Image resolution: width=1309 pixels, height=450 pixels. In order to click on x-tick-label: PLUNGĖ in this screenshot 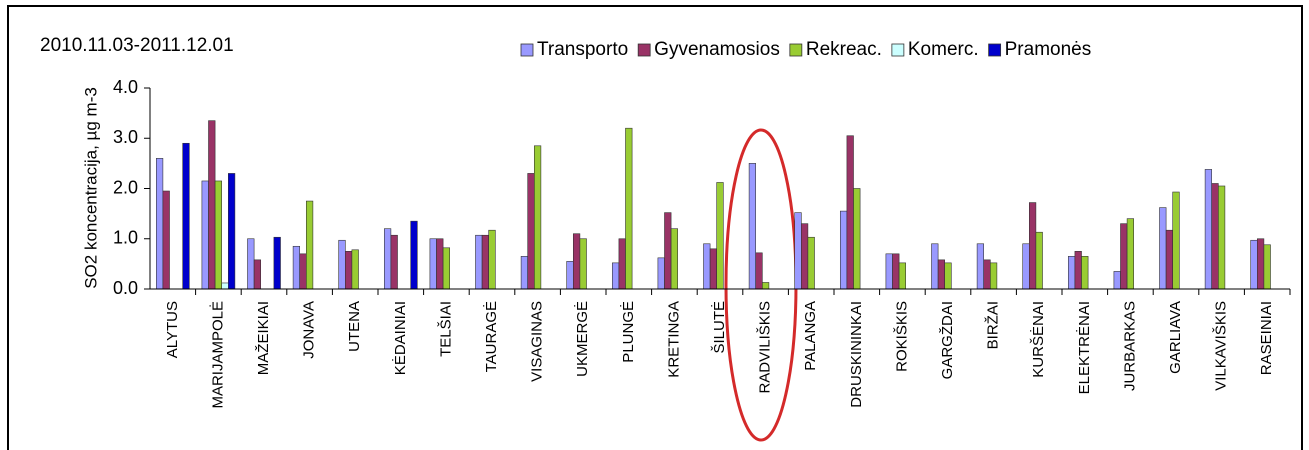, I will do `click(628, 332)`.